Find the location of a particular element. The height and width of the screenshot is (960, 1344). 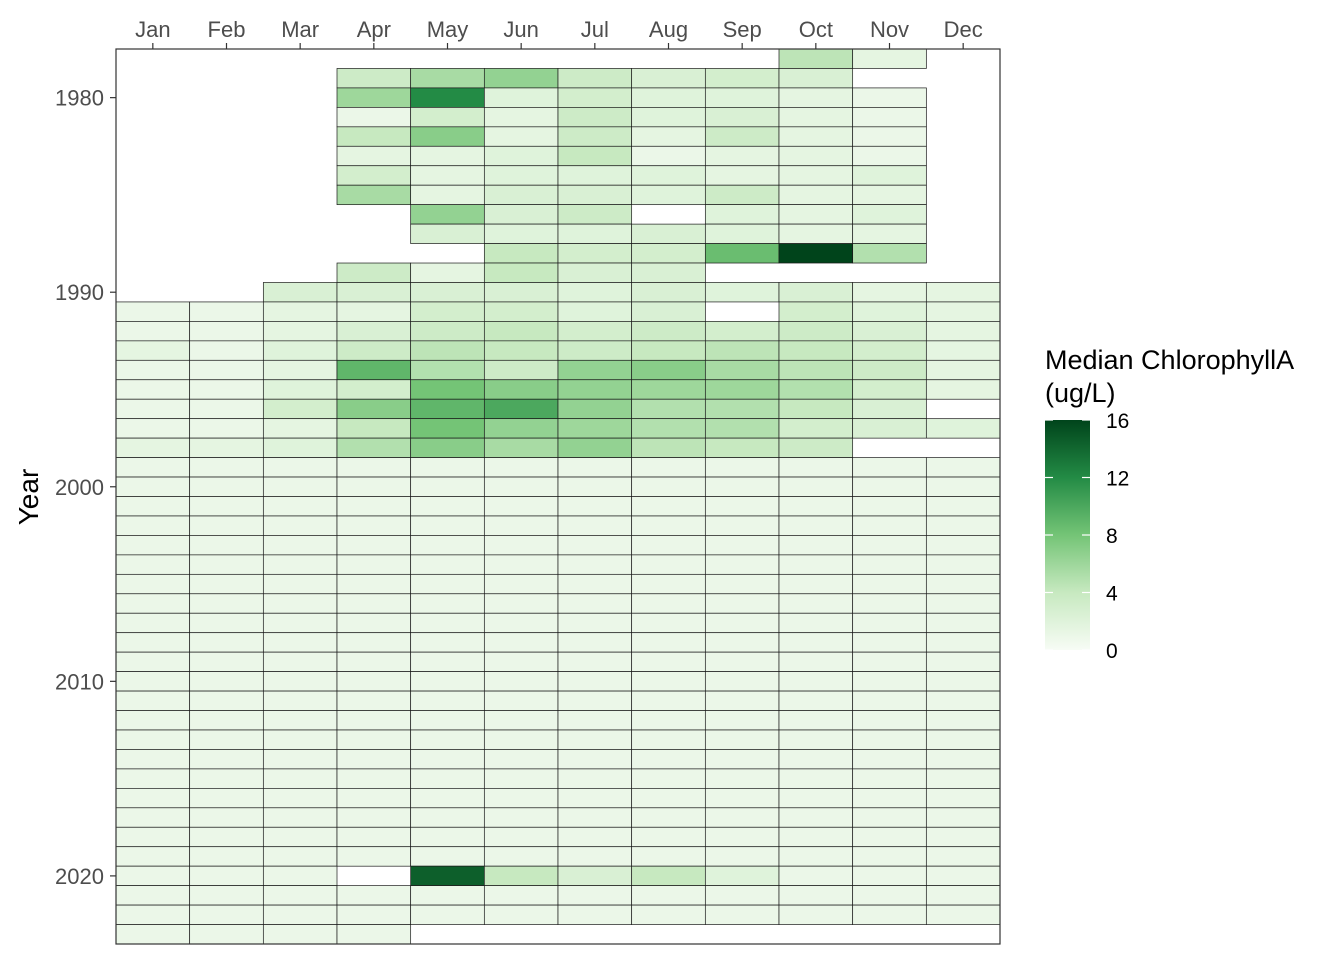

heatmap-cell-1990-oct is located at coordinates (816, 292).